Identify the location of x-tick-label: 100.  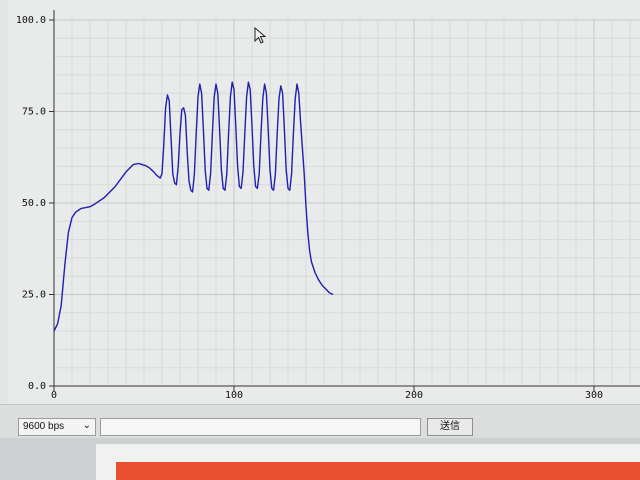
(234, 395).